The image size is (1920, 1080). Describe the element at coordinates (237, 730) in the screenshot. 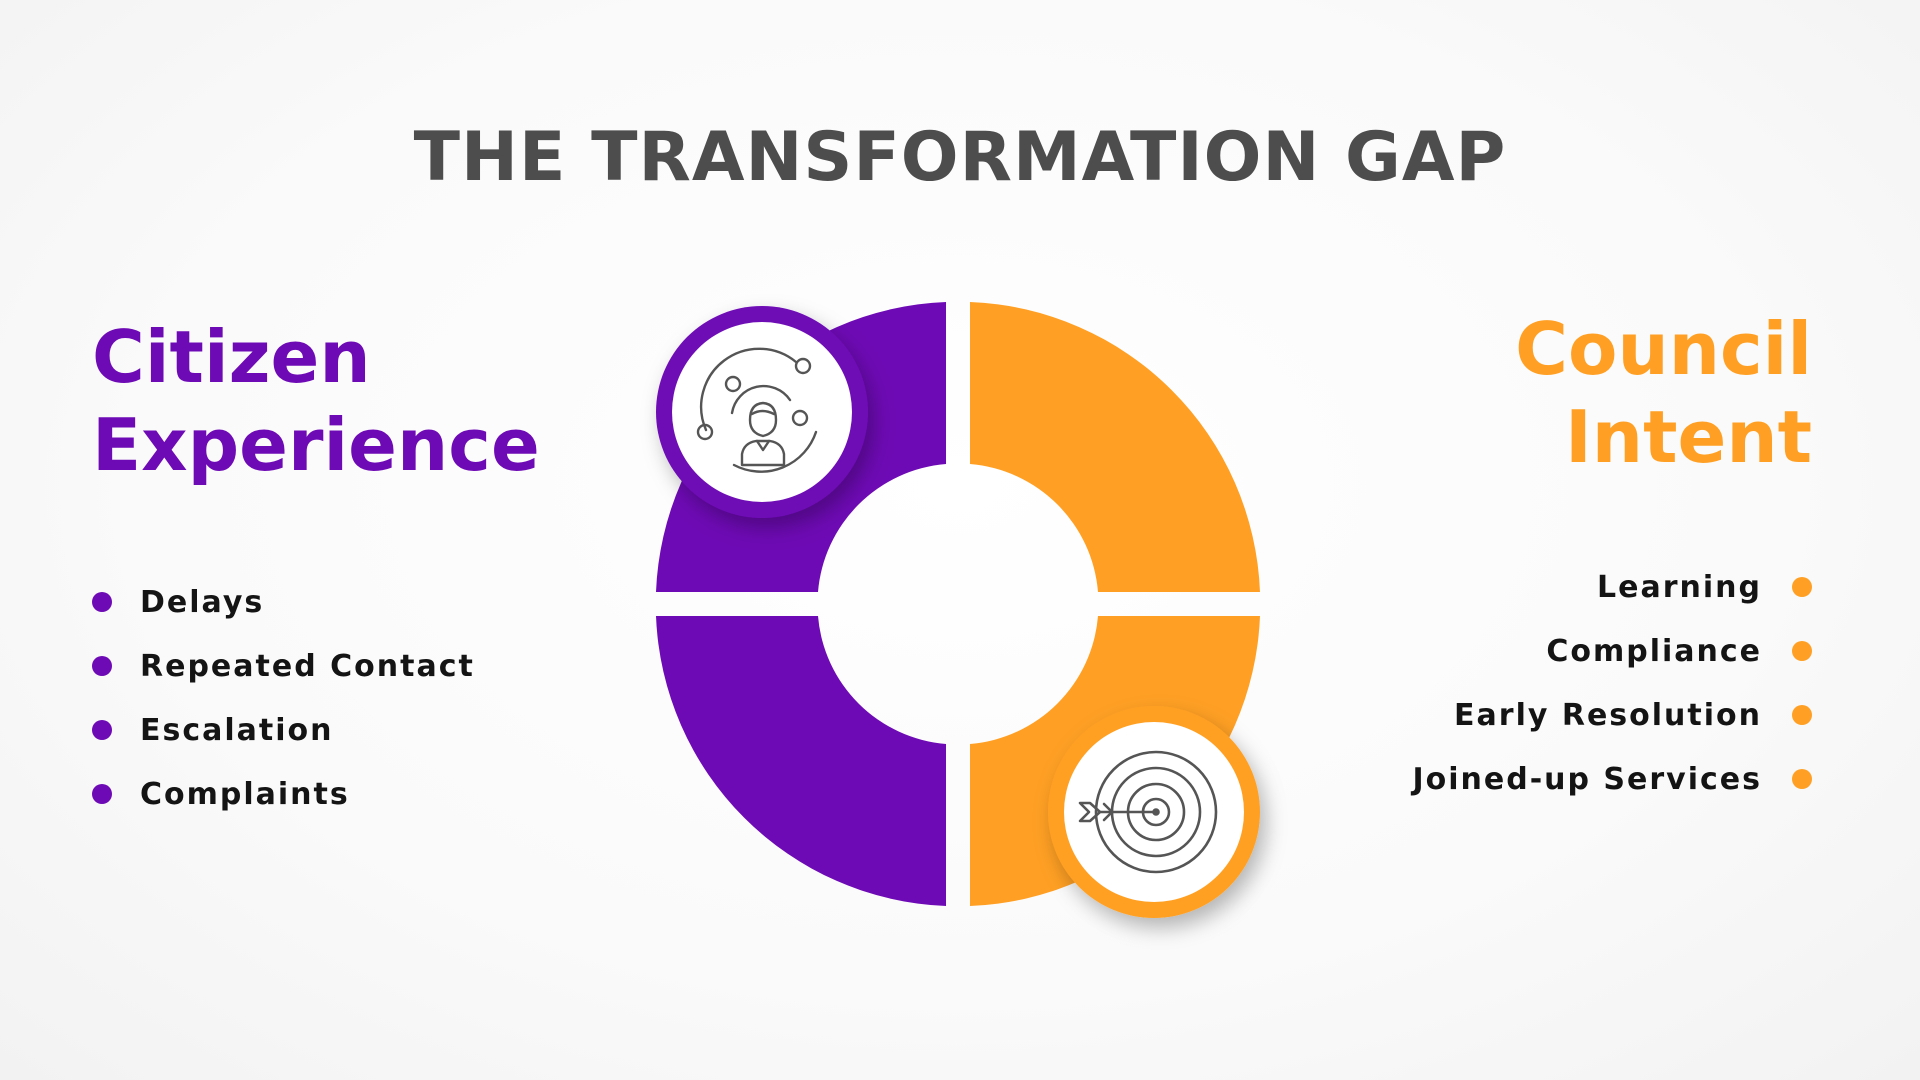

I see `list-item-label: Escalation` at that location.